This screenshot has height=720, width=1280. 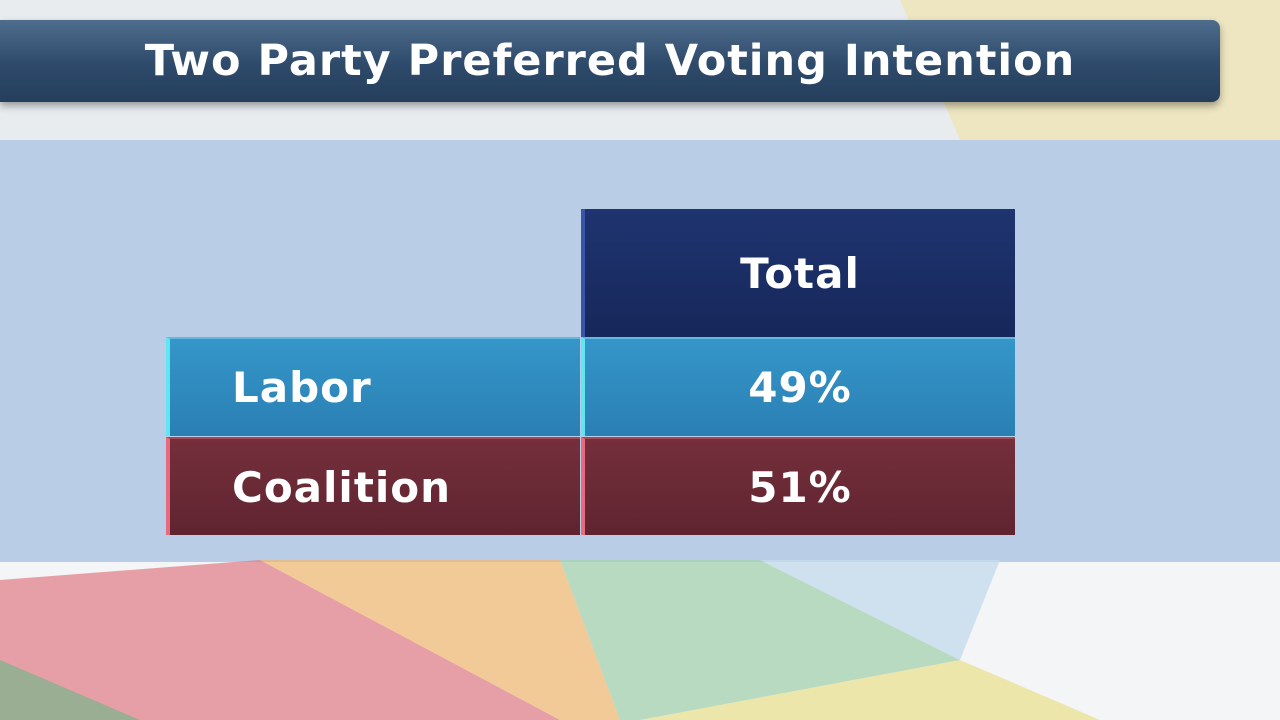 I want to click on row-value: 49%, so click(x=798, y=386).